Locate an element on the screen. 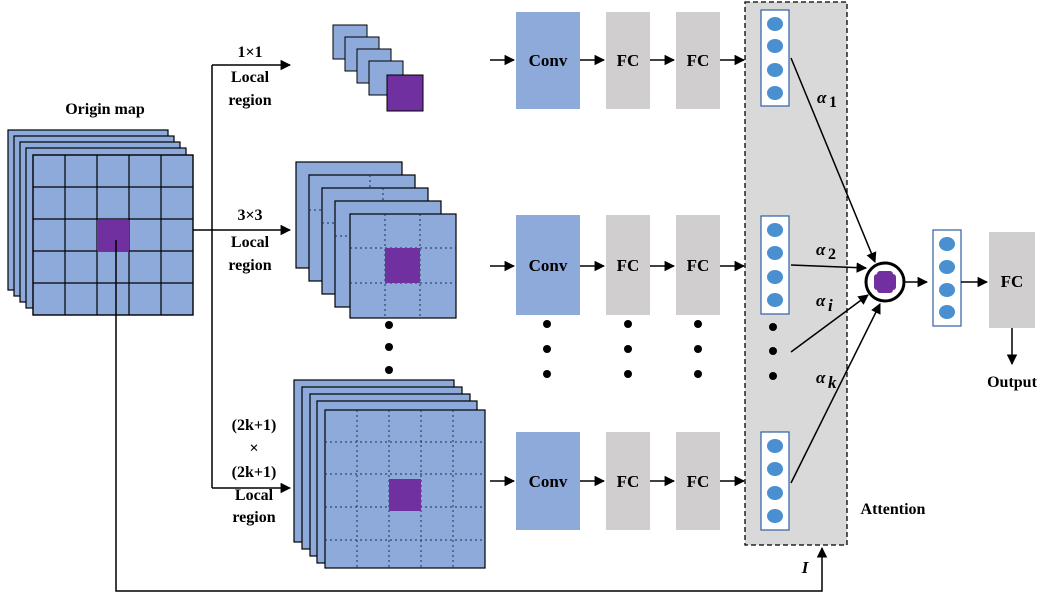 The width and height of the screenshot is (1047, 596). fc-block-kb is located at coordinates (698, 481).